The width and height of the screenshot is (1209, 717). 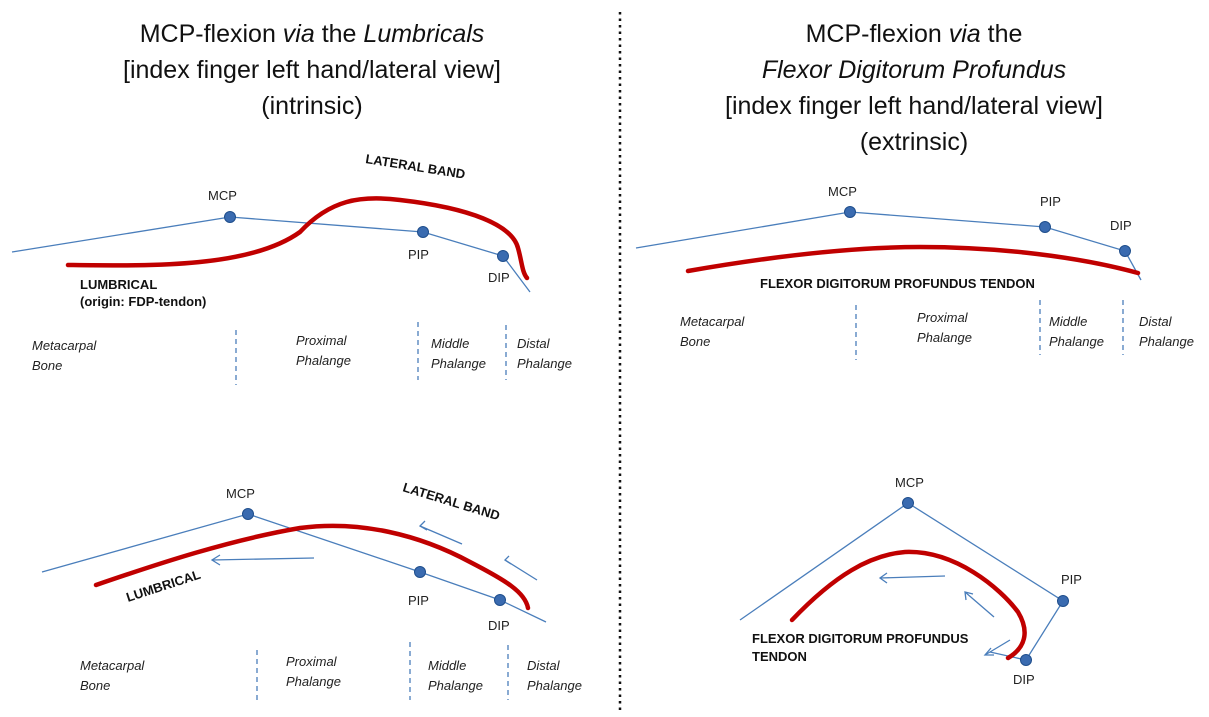 What do you see at coordinates (914, 70) in the screenshot?
I see `right-title-line2: Flexor Digitorum Profundus` at bounding box center [914, 70].